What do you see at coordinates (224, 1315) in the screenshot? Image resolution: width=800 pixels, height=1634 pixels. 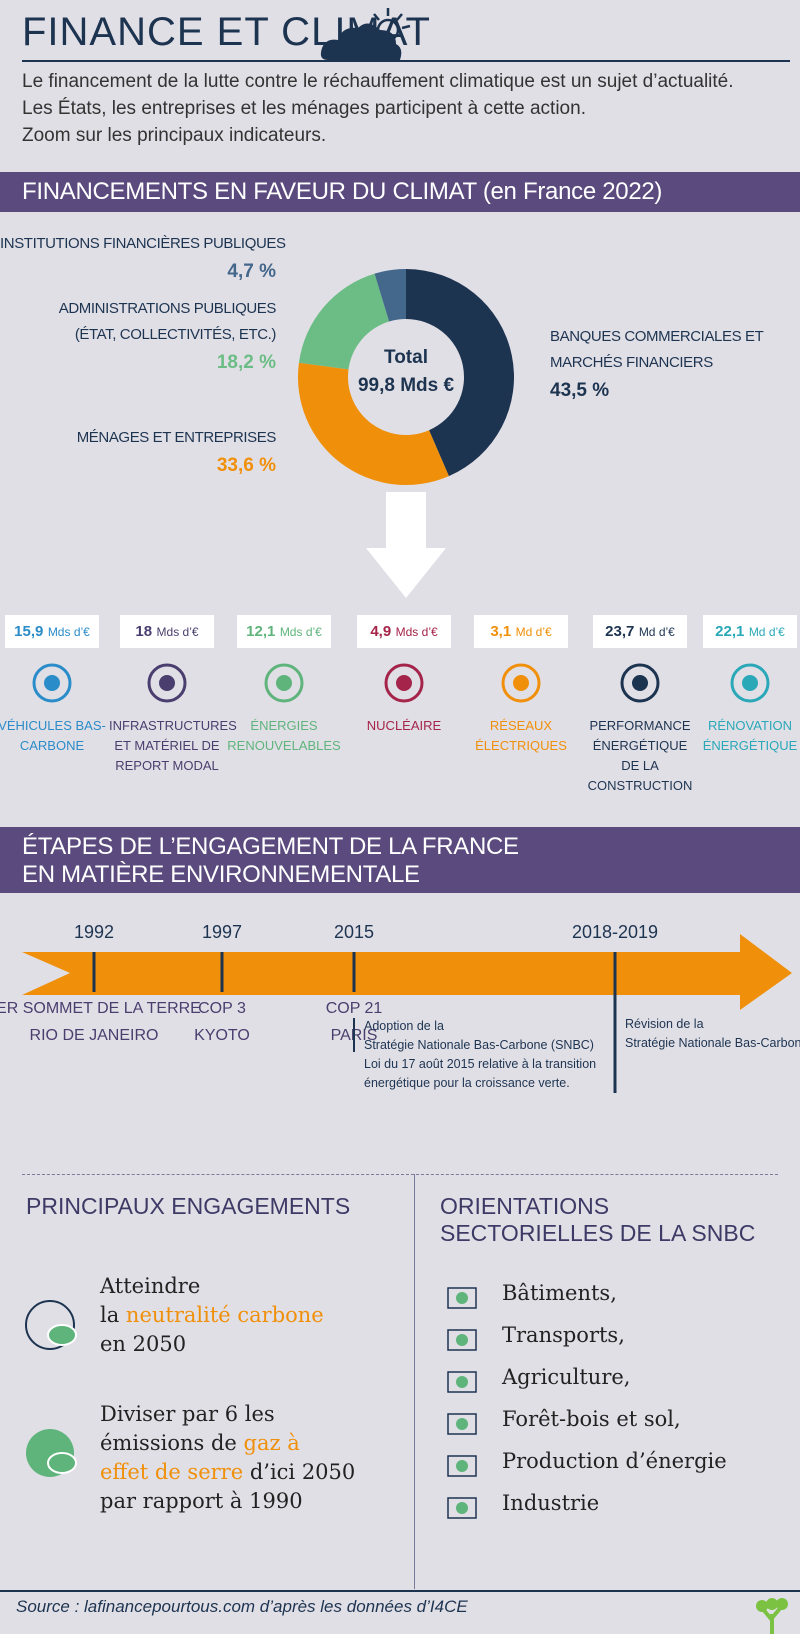 I see `highlight: neutralité carbone` at bounding box center [224, 1315].